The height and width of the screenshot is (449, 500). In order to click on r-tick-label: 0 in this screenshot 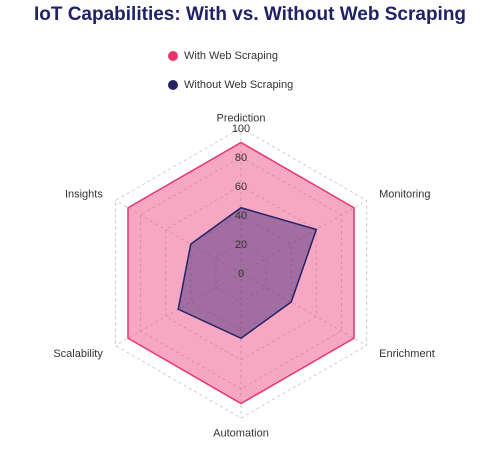, I will do `click(241, 274)`.